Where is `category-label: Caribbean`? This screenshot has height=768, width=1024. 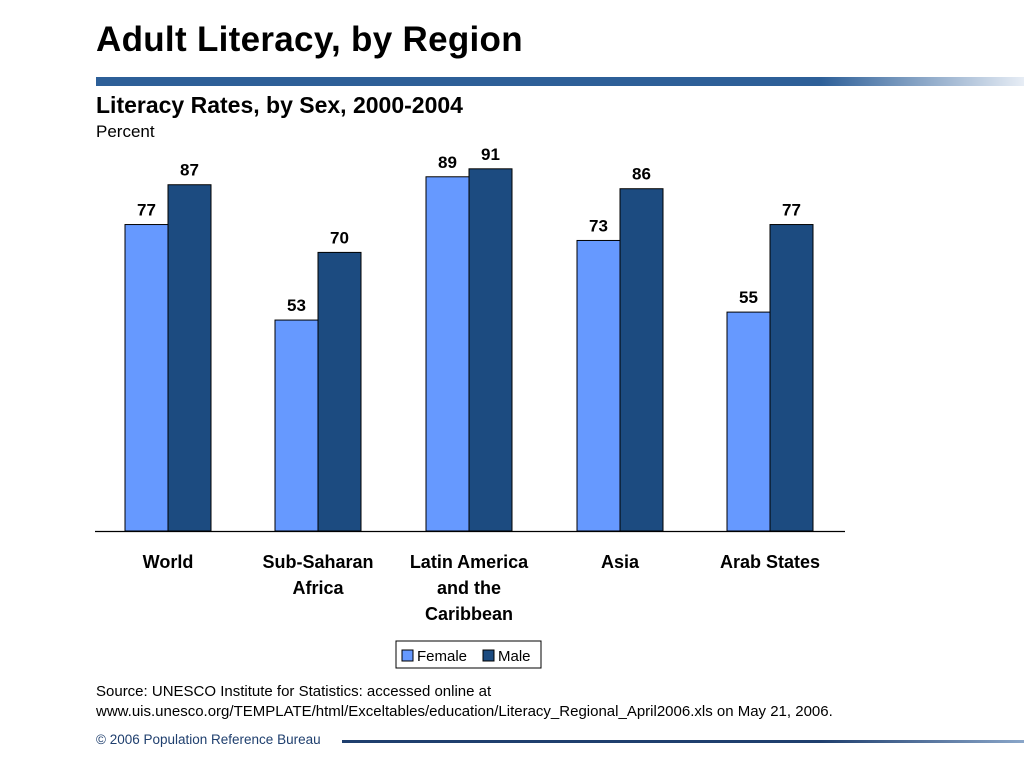 category-label: Caribbean is located at coordinates (469, 614).